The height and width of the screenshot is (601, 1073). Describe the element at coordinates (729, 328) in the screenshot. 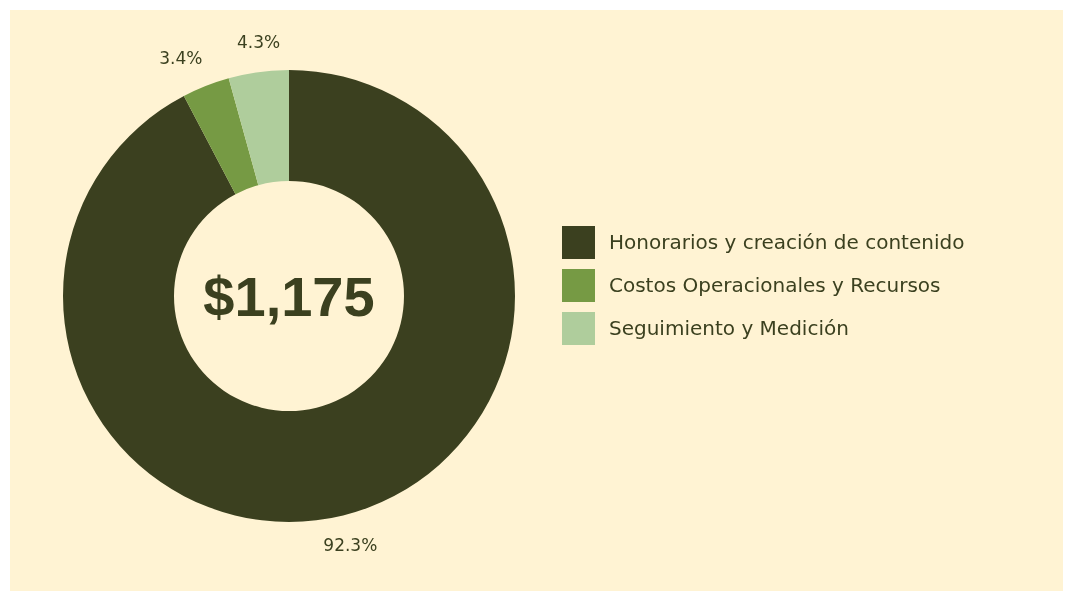

I see `legend-label: Seguimiento y Medición` at that location.